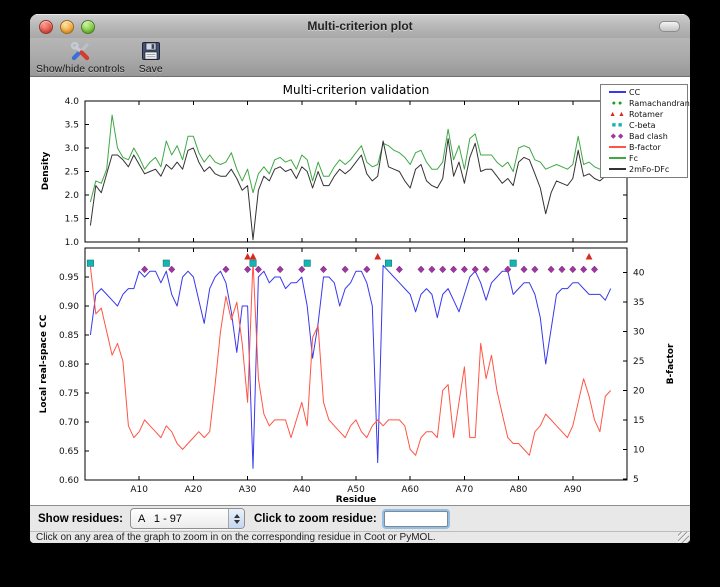 Image resolution: width=720 pixels, height=587 pixels. I want to click on cc-axis-label: Local real-space CC, so click(44, 363).